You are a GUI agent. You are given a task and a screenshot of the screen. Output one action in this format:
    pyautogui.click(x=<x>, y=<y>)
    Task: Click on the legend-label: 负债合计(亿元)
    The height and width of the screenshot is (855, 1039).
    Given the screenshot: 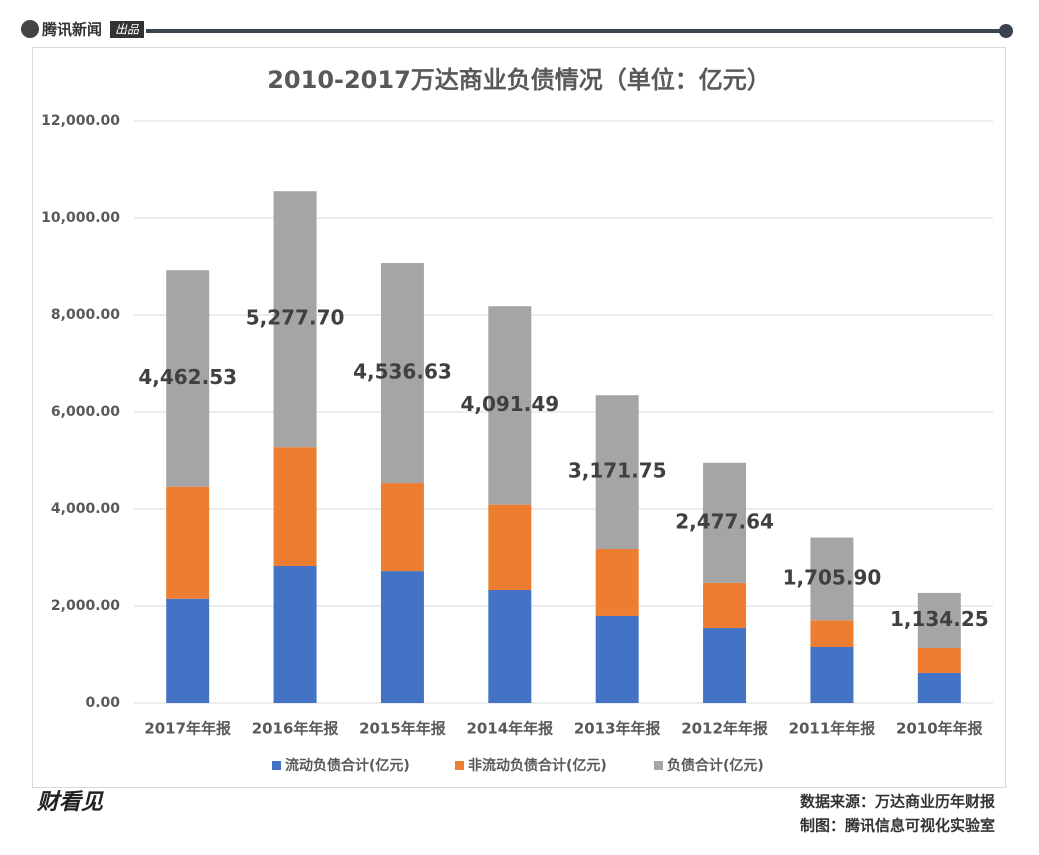 What is the action you would take?
    pyautogui.click(x=715, y=765)
    